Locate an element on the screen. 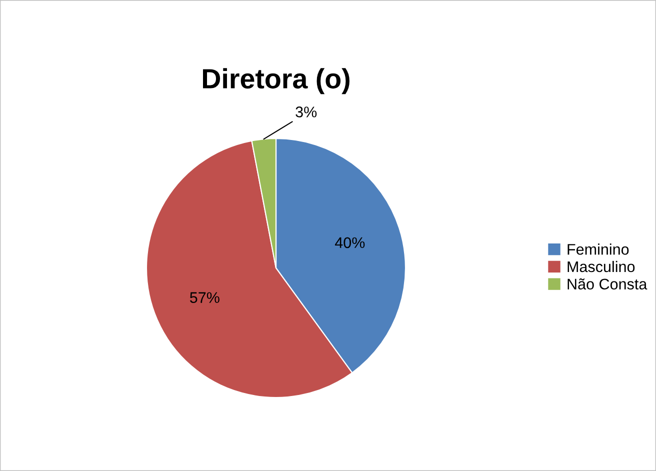 The image size is (656, 471). data-label: 3% is located at coordinates (306, 112).